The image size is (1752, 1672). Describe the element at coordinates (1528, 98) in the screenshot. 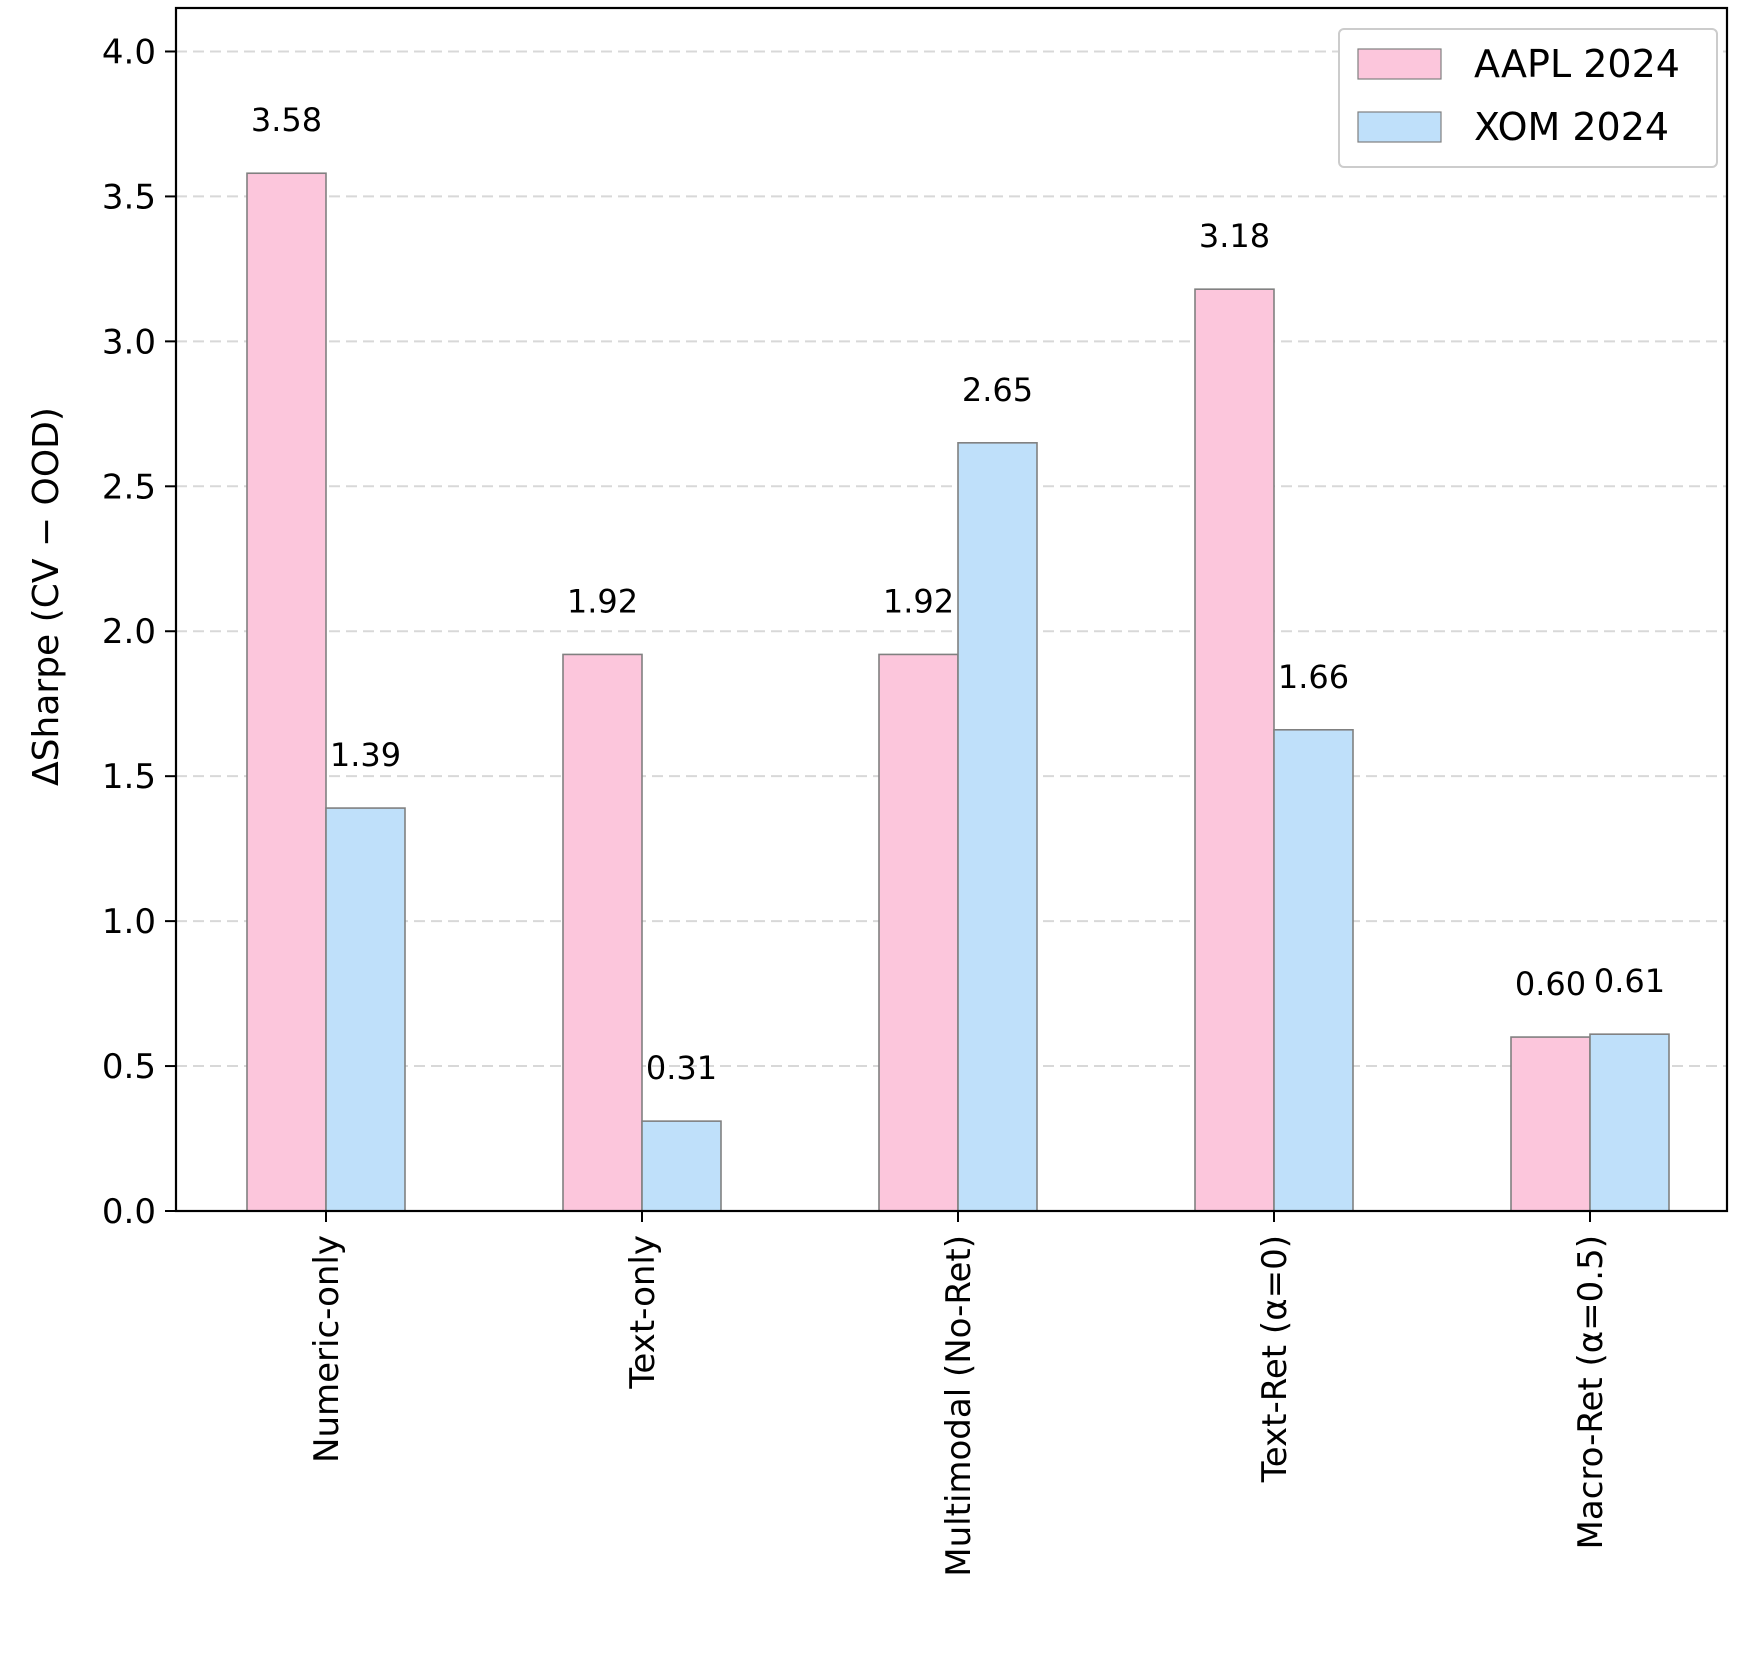

I see `legend: AAPL 2024 XOM 2024` at that location.